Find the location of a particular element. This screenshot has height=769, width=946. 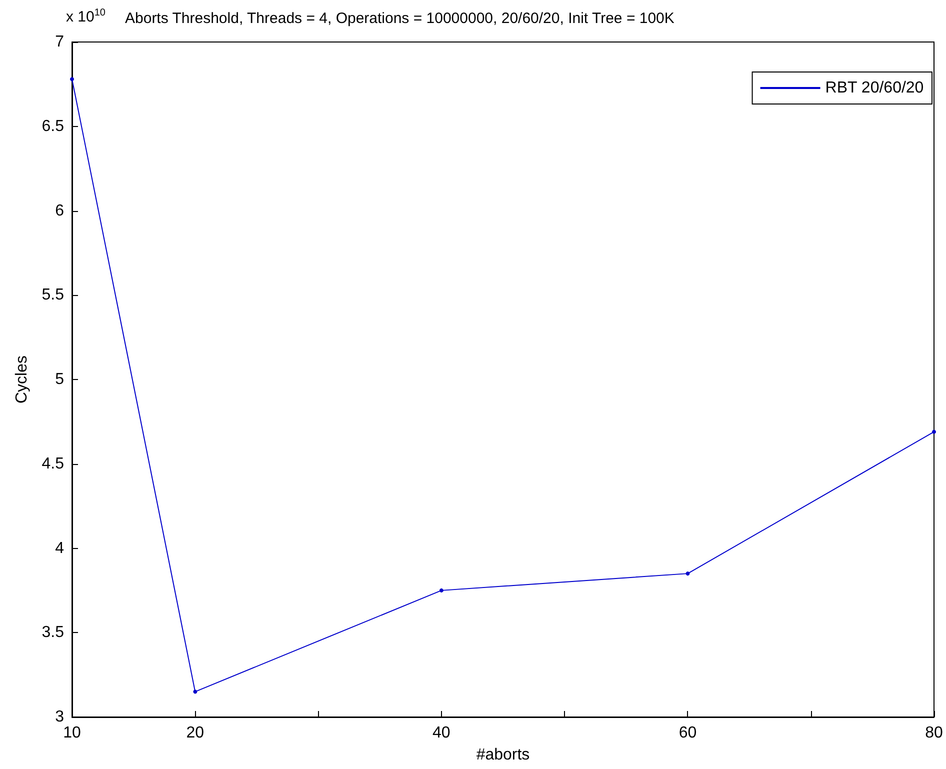

y-tick-label: 5.5 is located at coordinates (53, 295).